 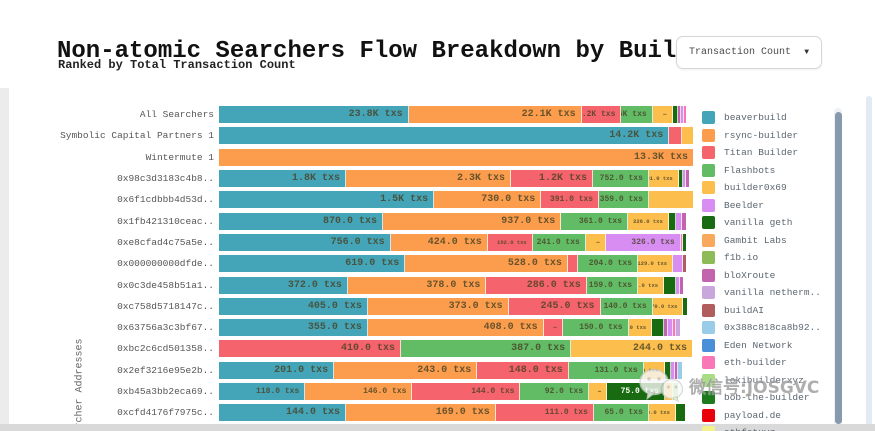 What do you see at coordinates (456, 157) in the screenshot?
I see `bar-segment-rsync-builder: 13.3K txs` at bounding box center [456, 157].